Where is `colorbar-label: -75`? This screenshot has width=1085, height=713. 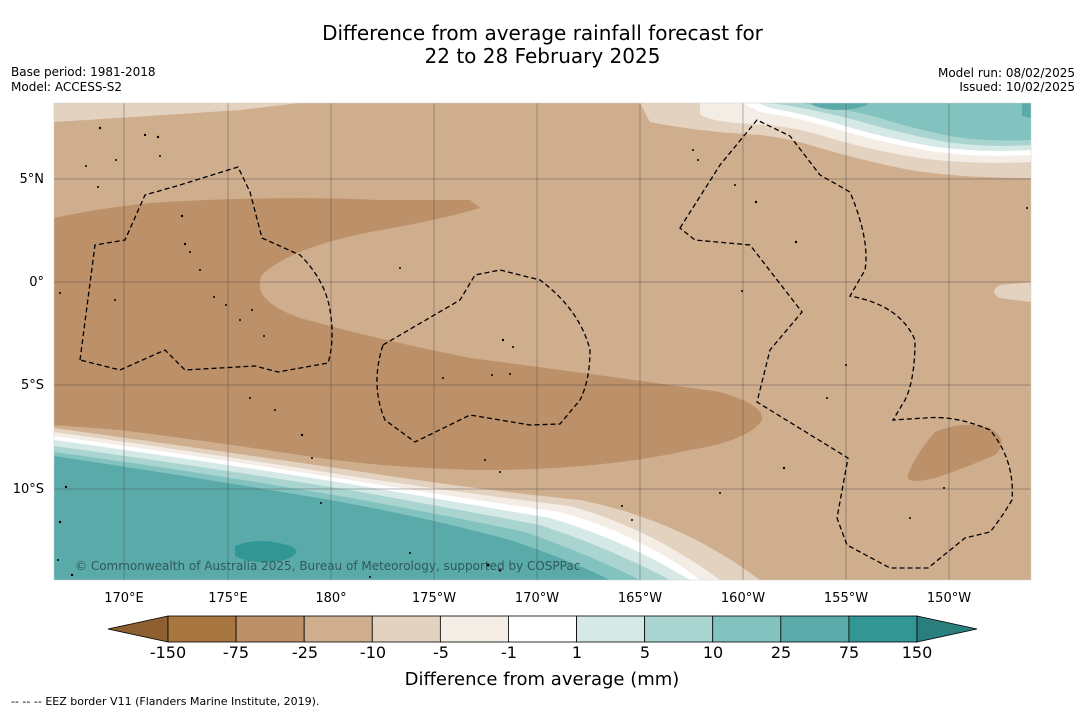
colorbar-label: -75 is located at coordinates (236, 652).